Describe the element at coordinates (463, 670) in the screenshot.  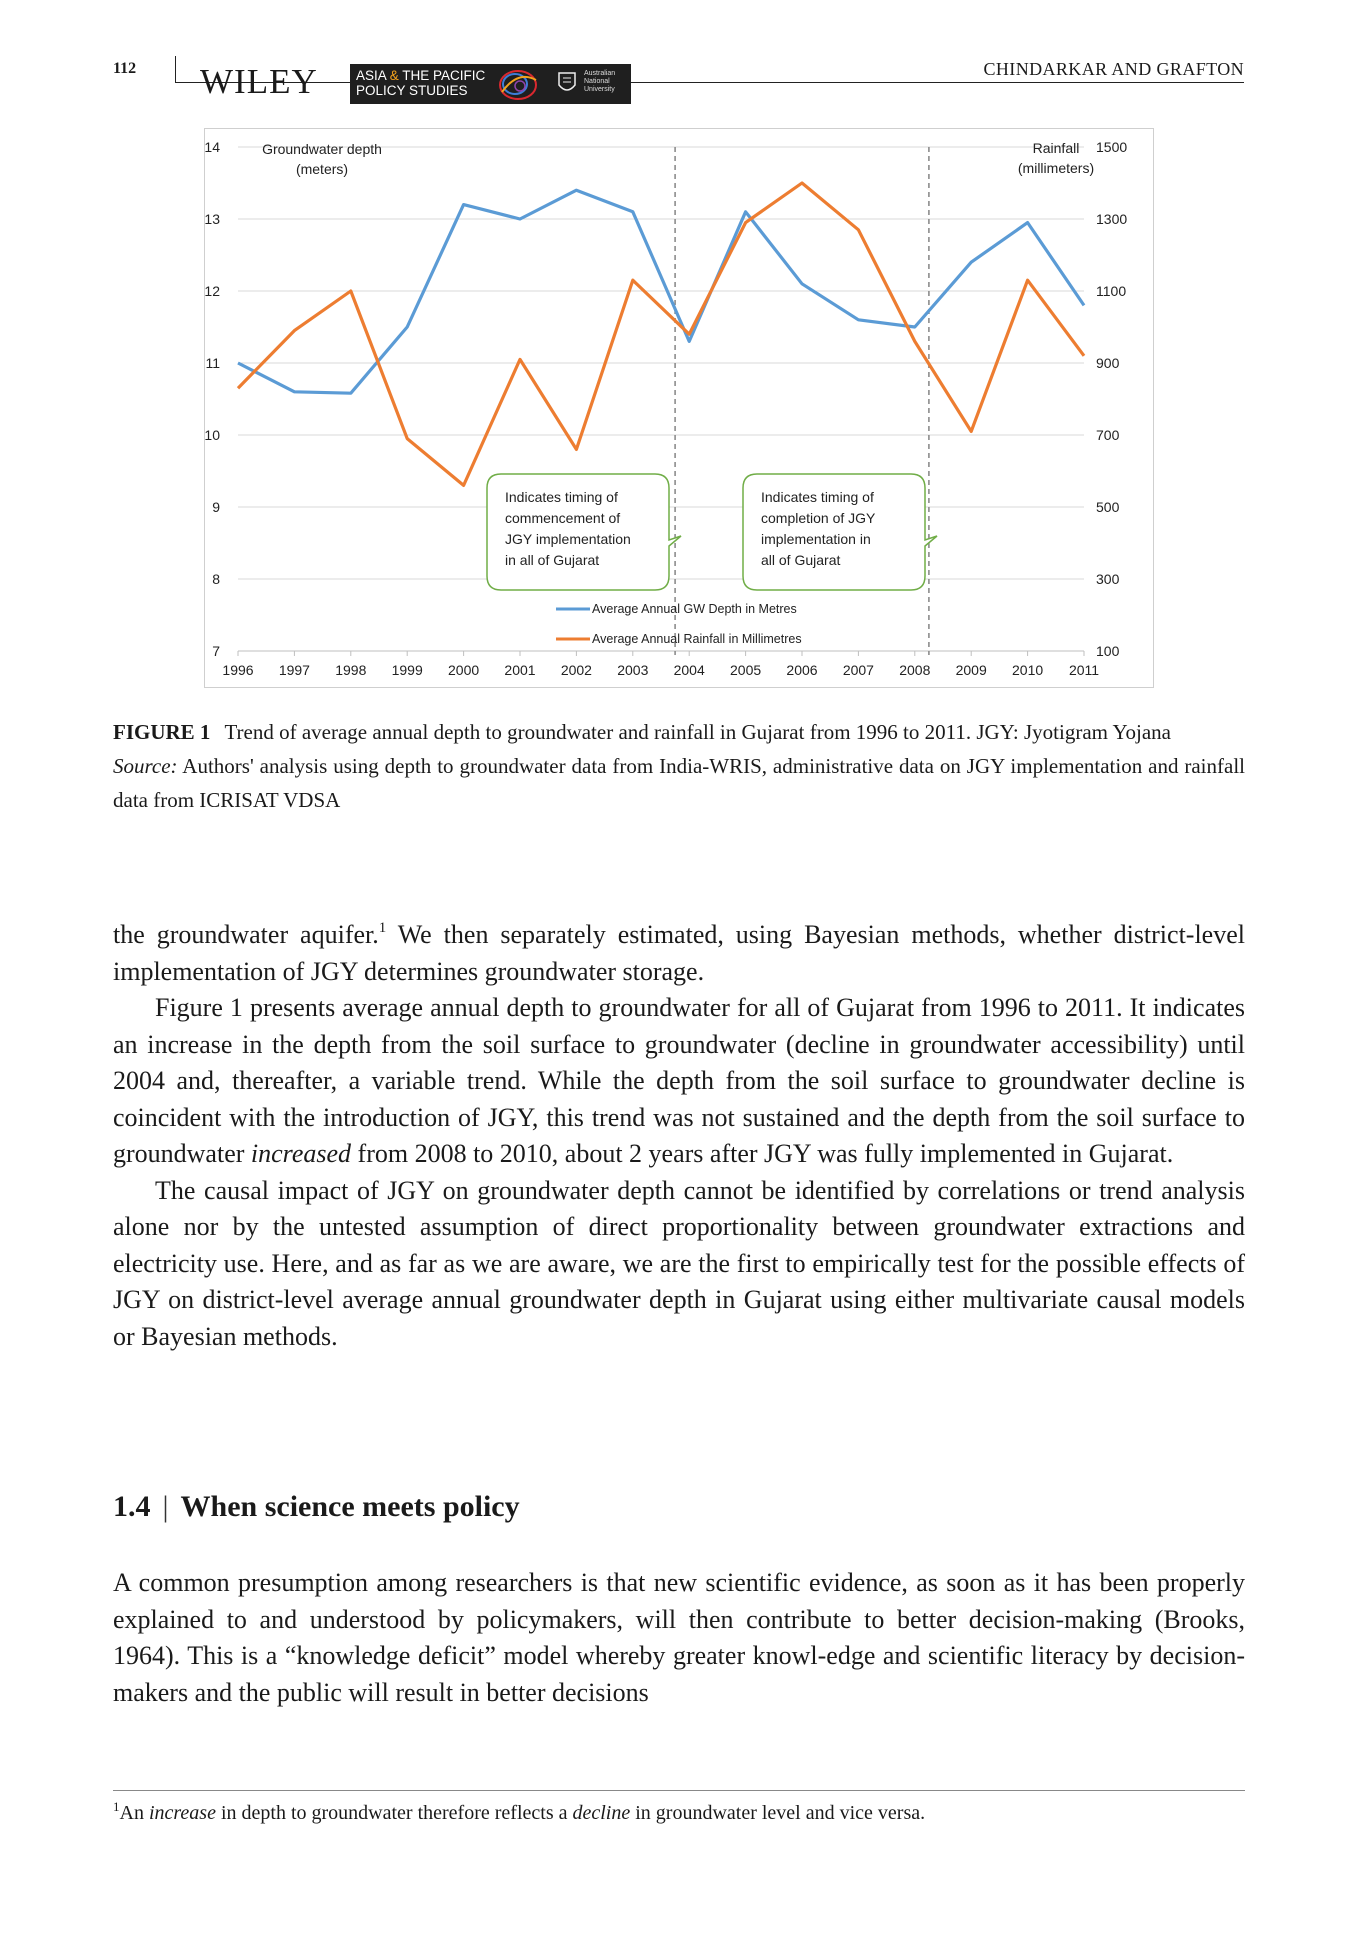
I see `x-tick-label: 2000` at that location.